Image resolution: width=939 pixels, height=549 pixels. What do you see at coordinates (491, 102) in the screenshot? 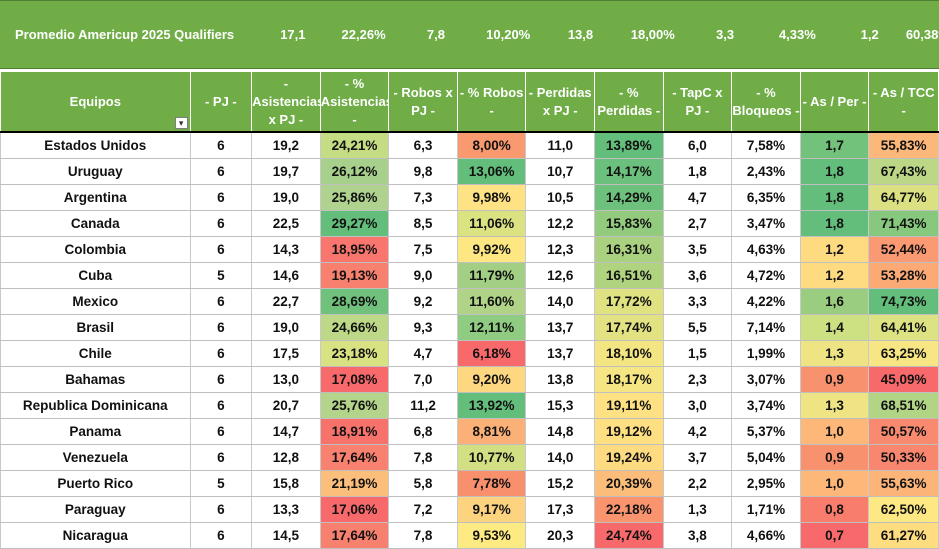
I see `header-pct-robos: - % Robos -` at bounding box center [491, 102].